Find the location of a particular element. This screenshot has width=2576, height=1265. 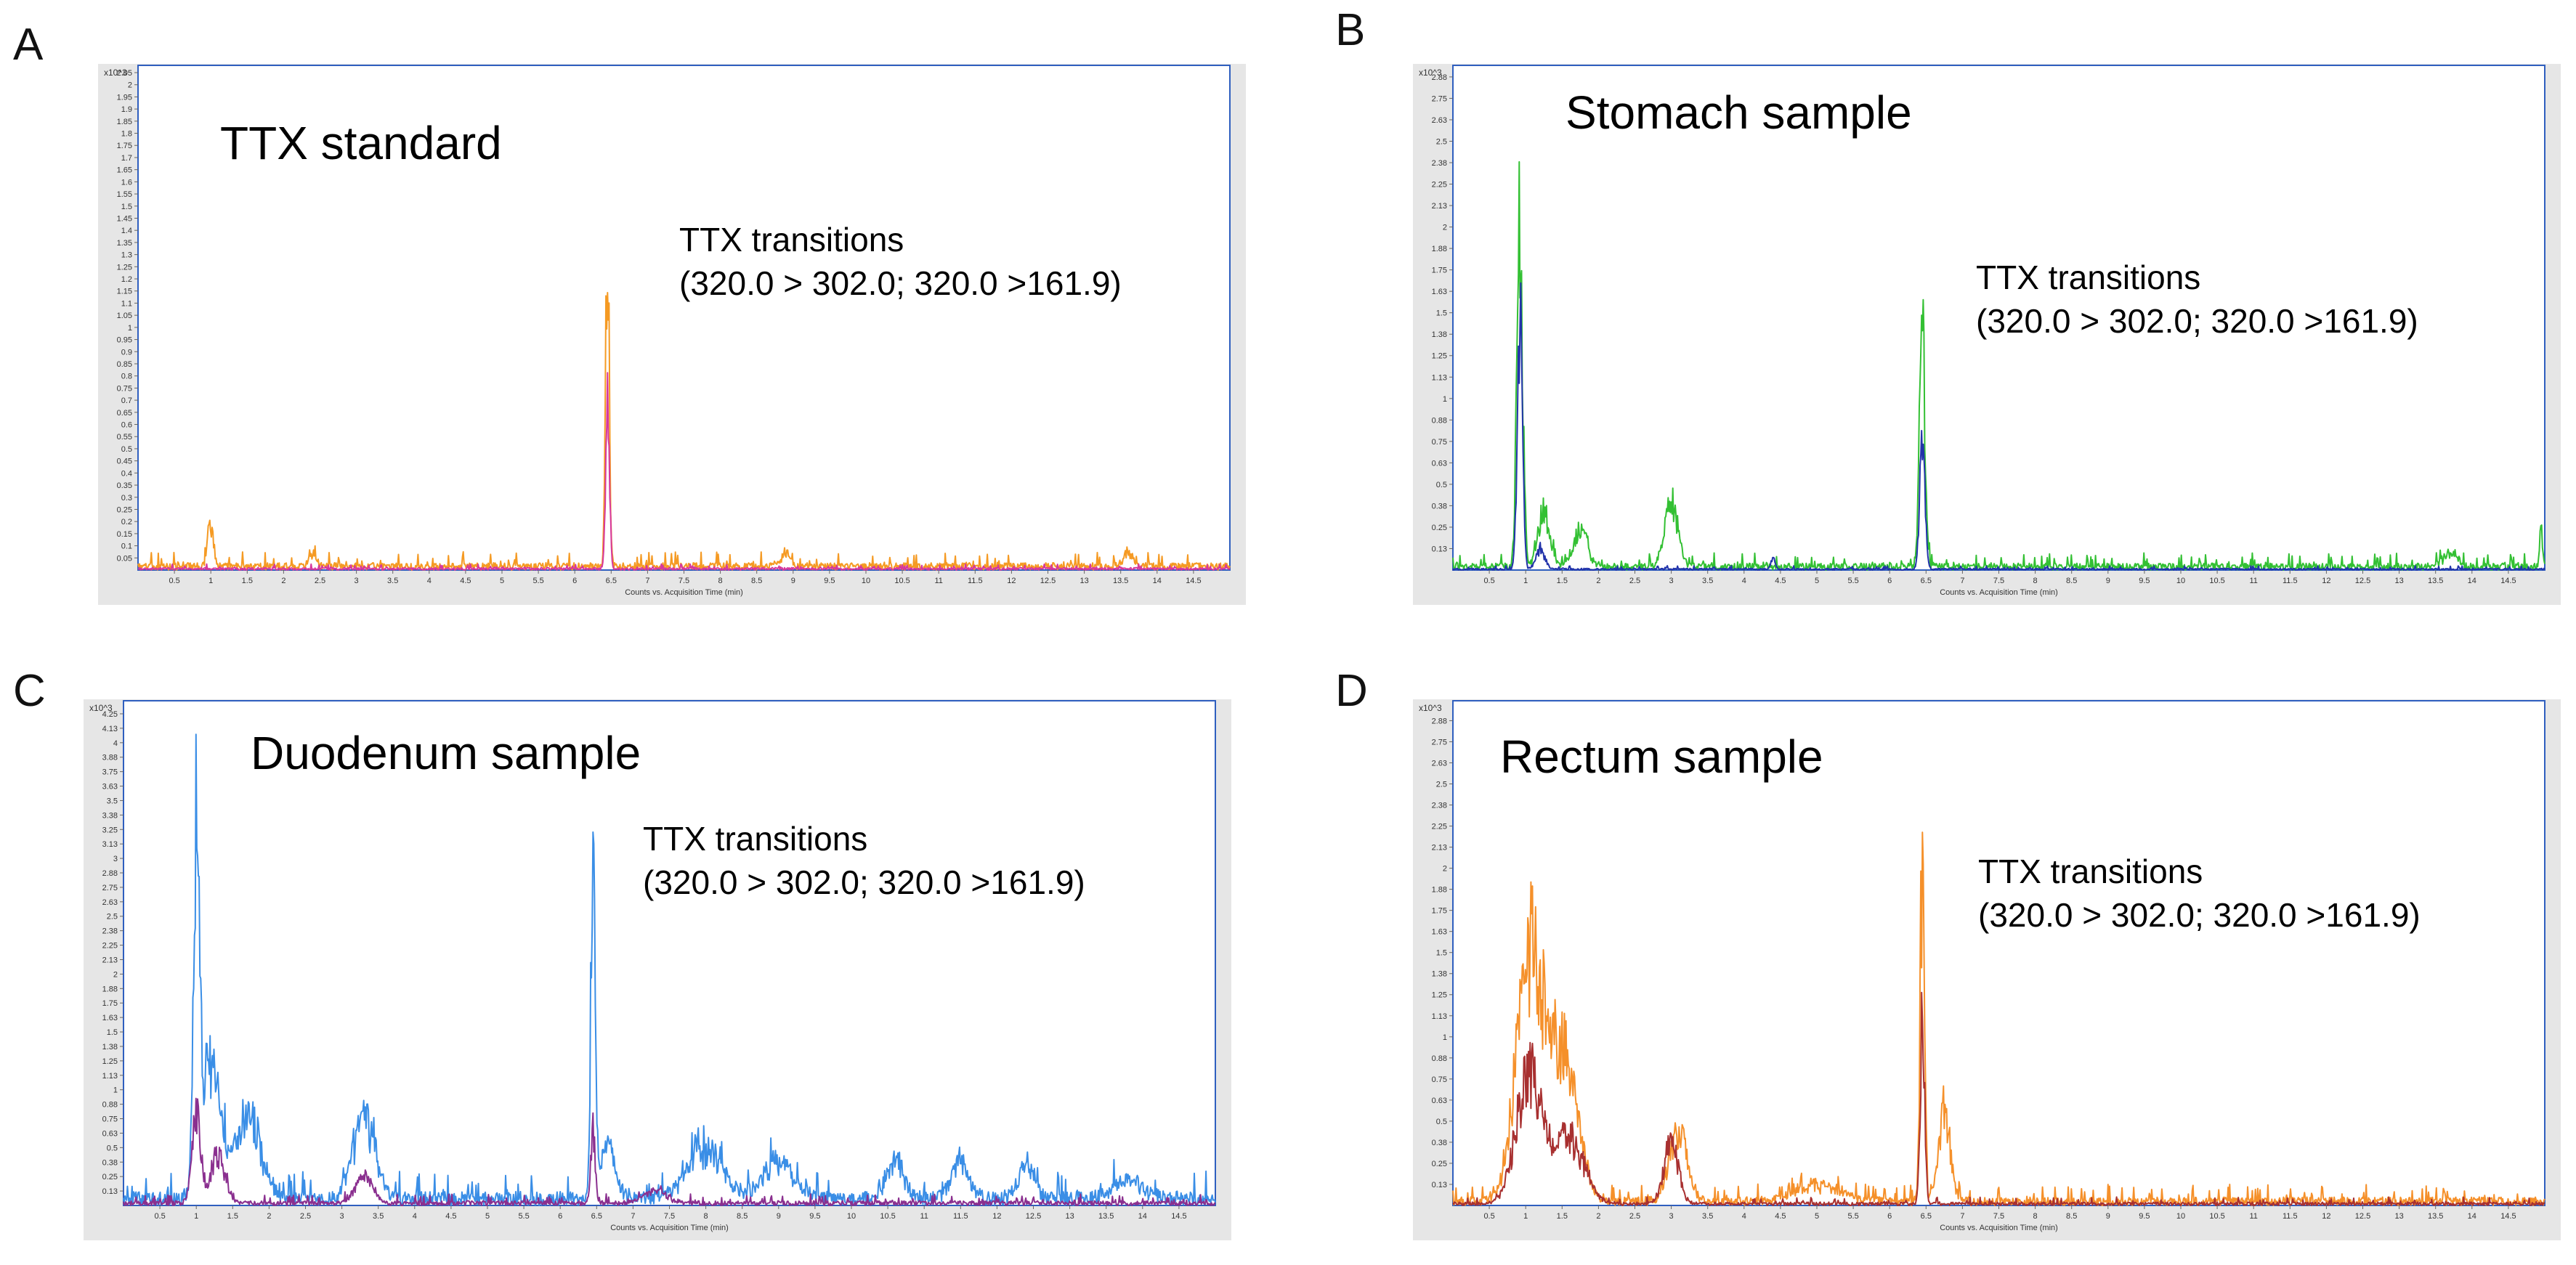

y-tick-label: 2.13 is located at coordinates (110, 960).